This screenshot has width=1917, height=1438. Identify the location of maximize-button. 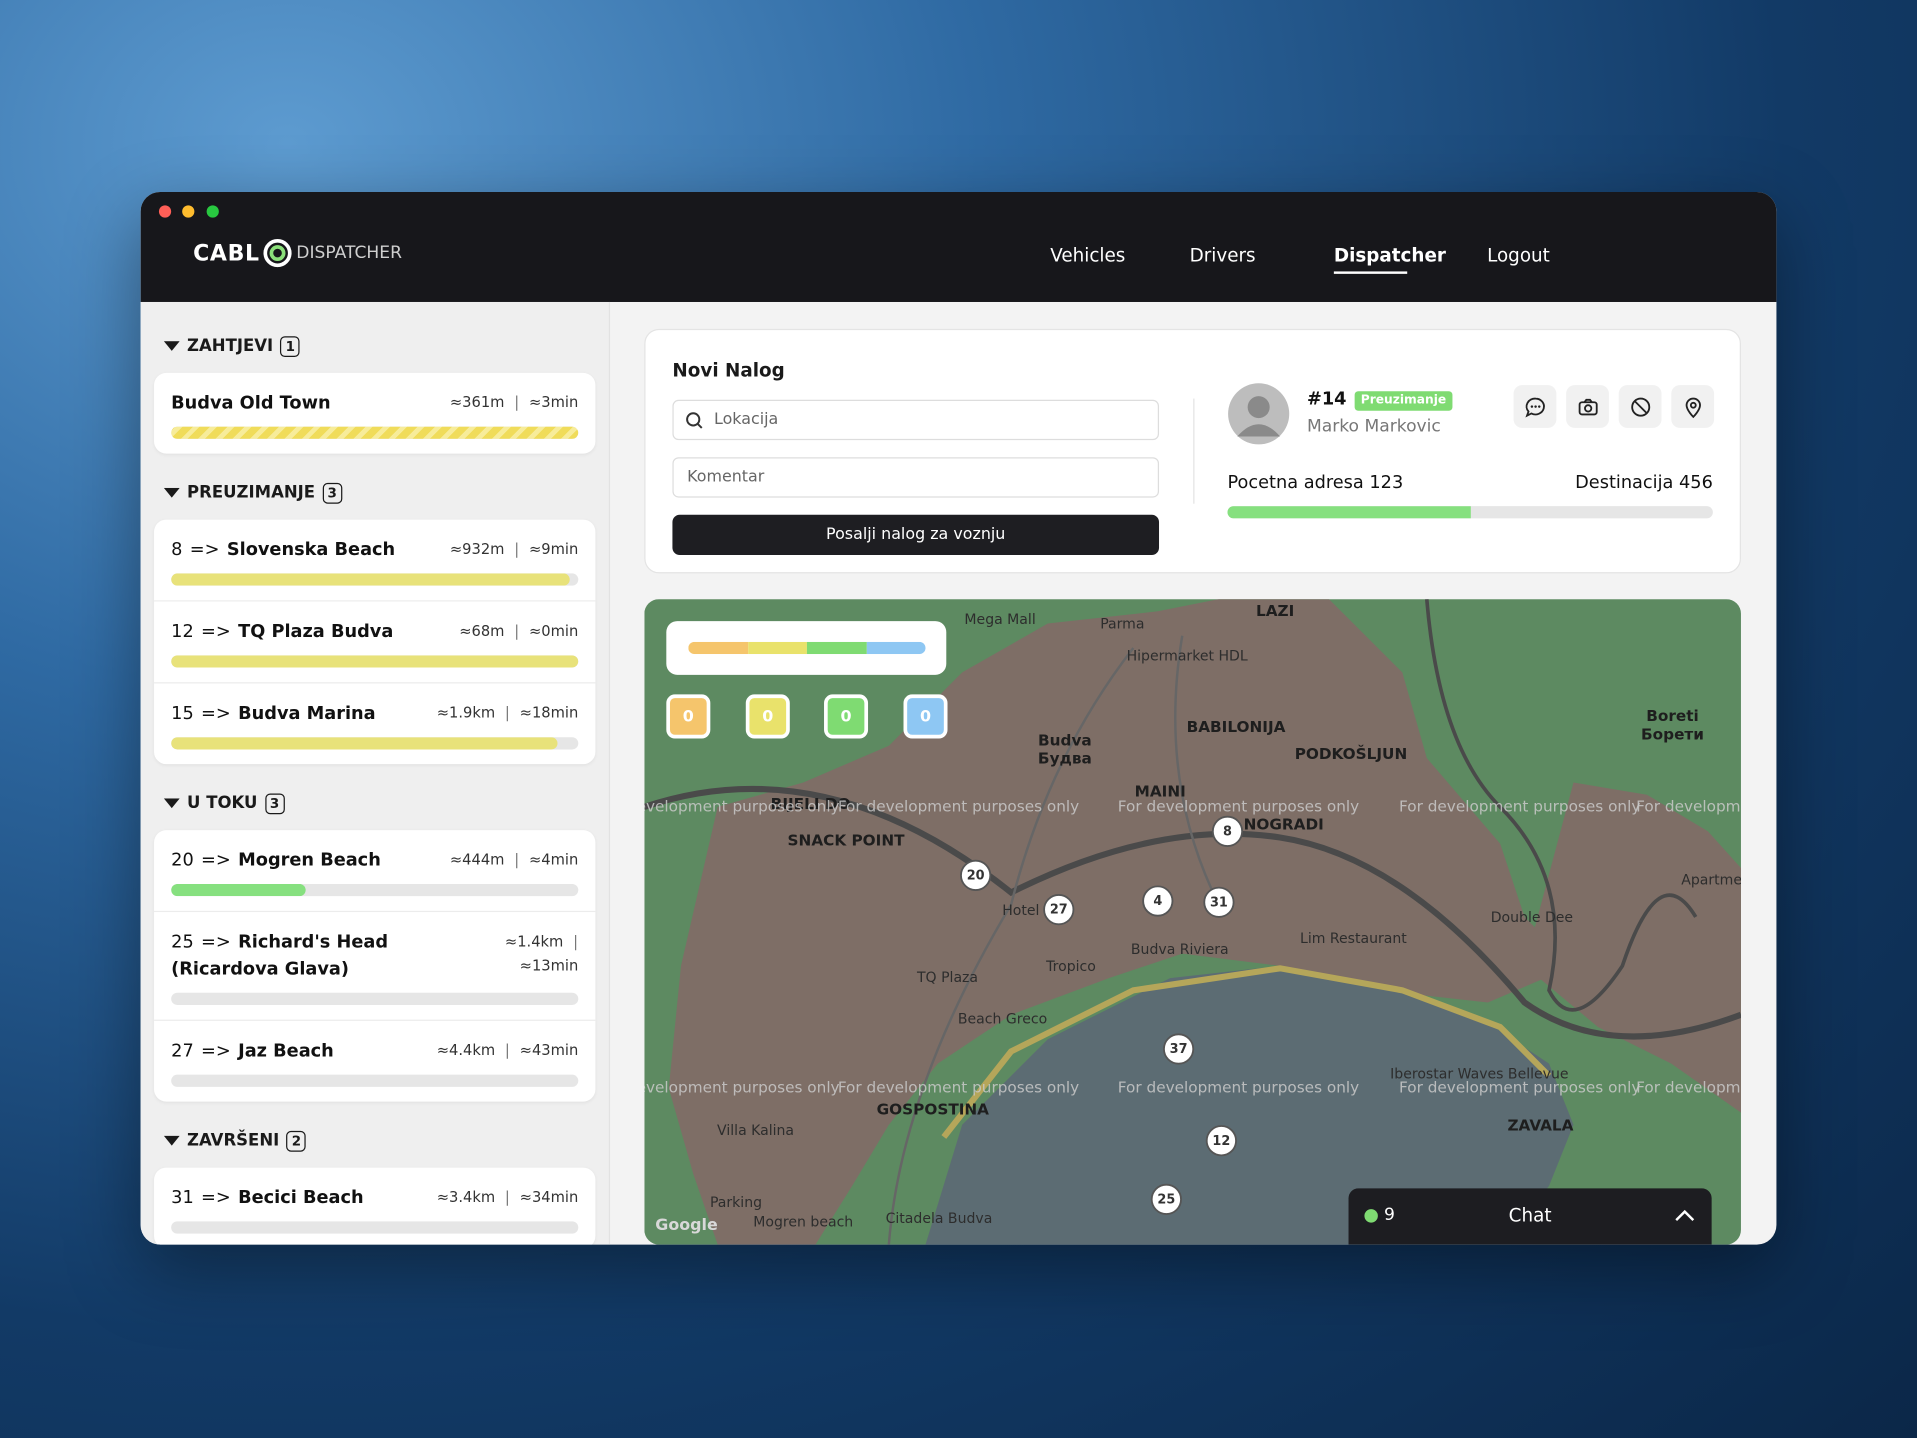
(212, 211).